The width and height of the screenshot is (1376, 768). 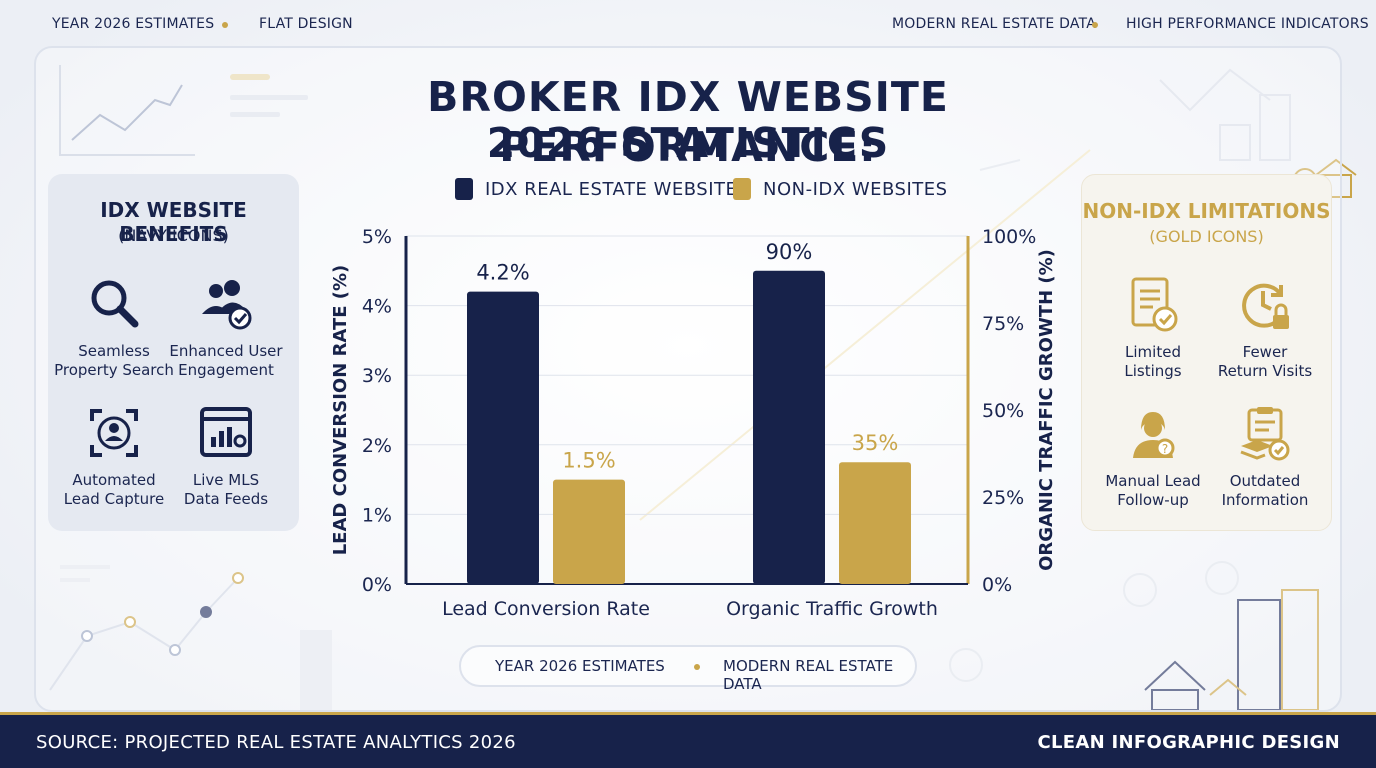 What do you see at coordinates (789, 252) in the screenshot?
I see `data-label: 90%` at bounding box center [789, 252].